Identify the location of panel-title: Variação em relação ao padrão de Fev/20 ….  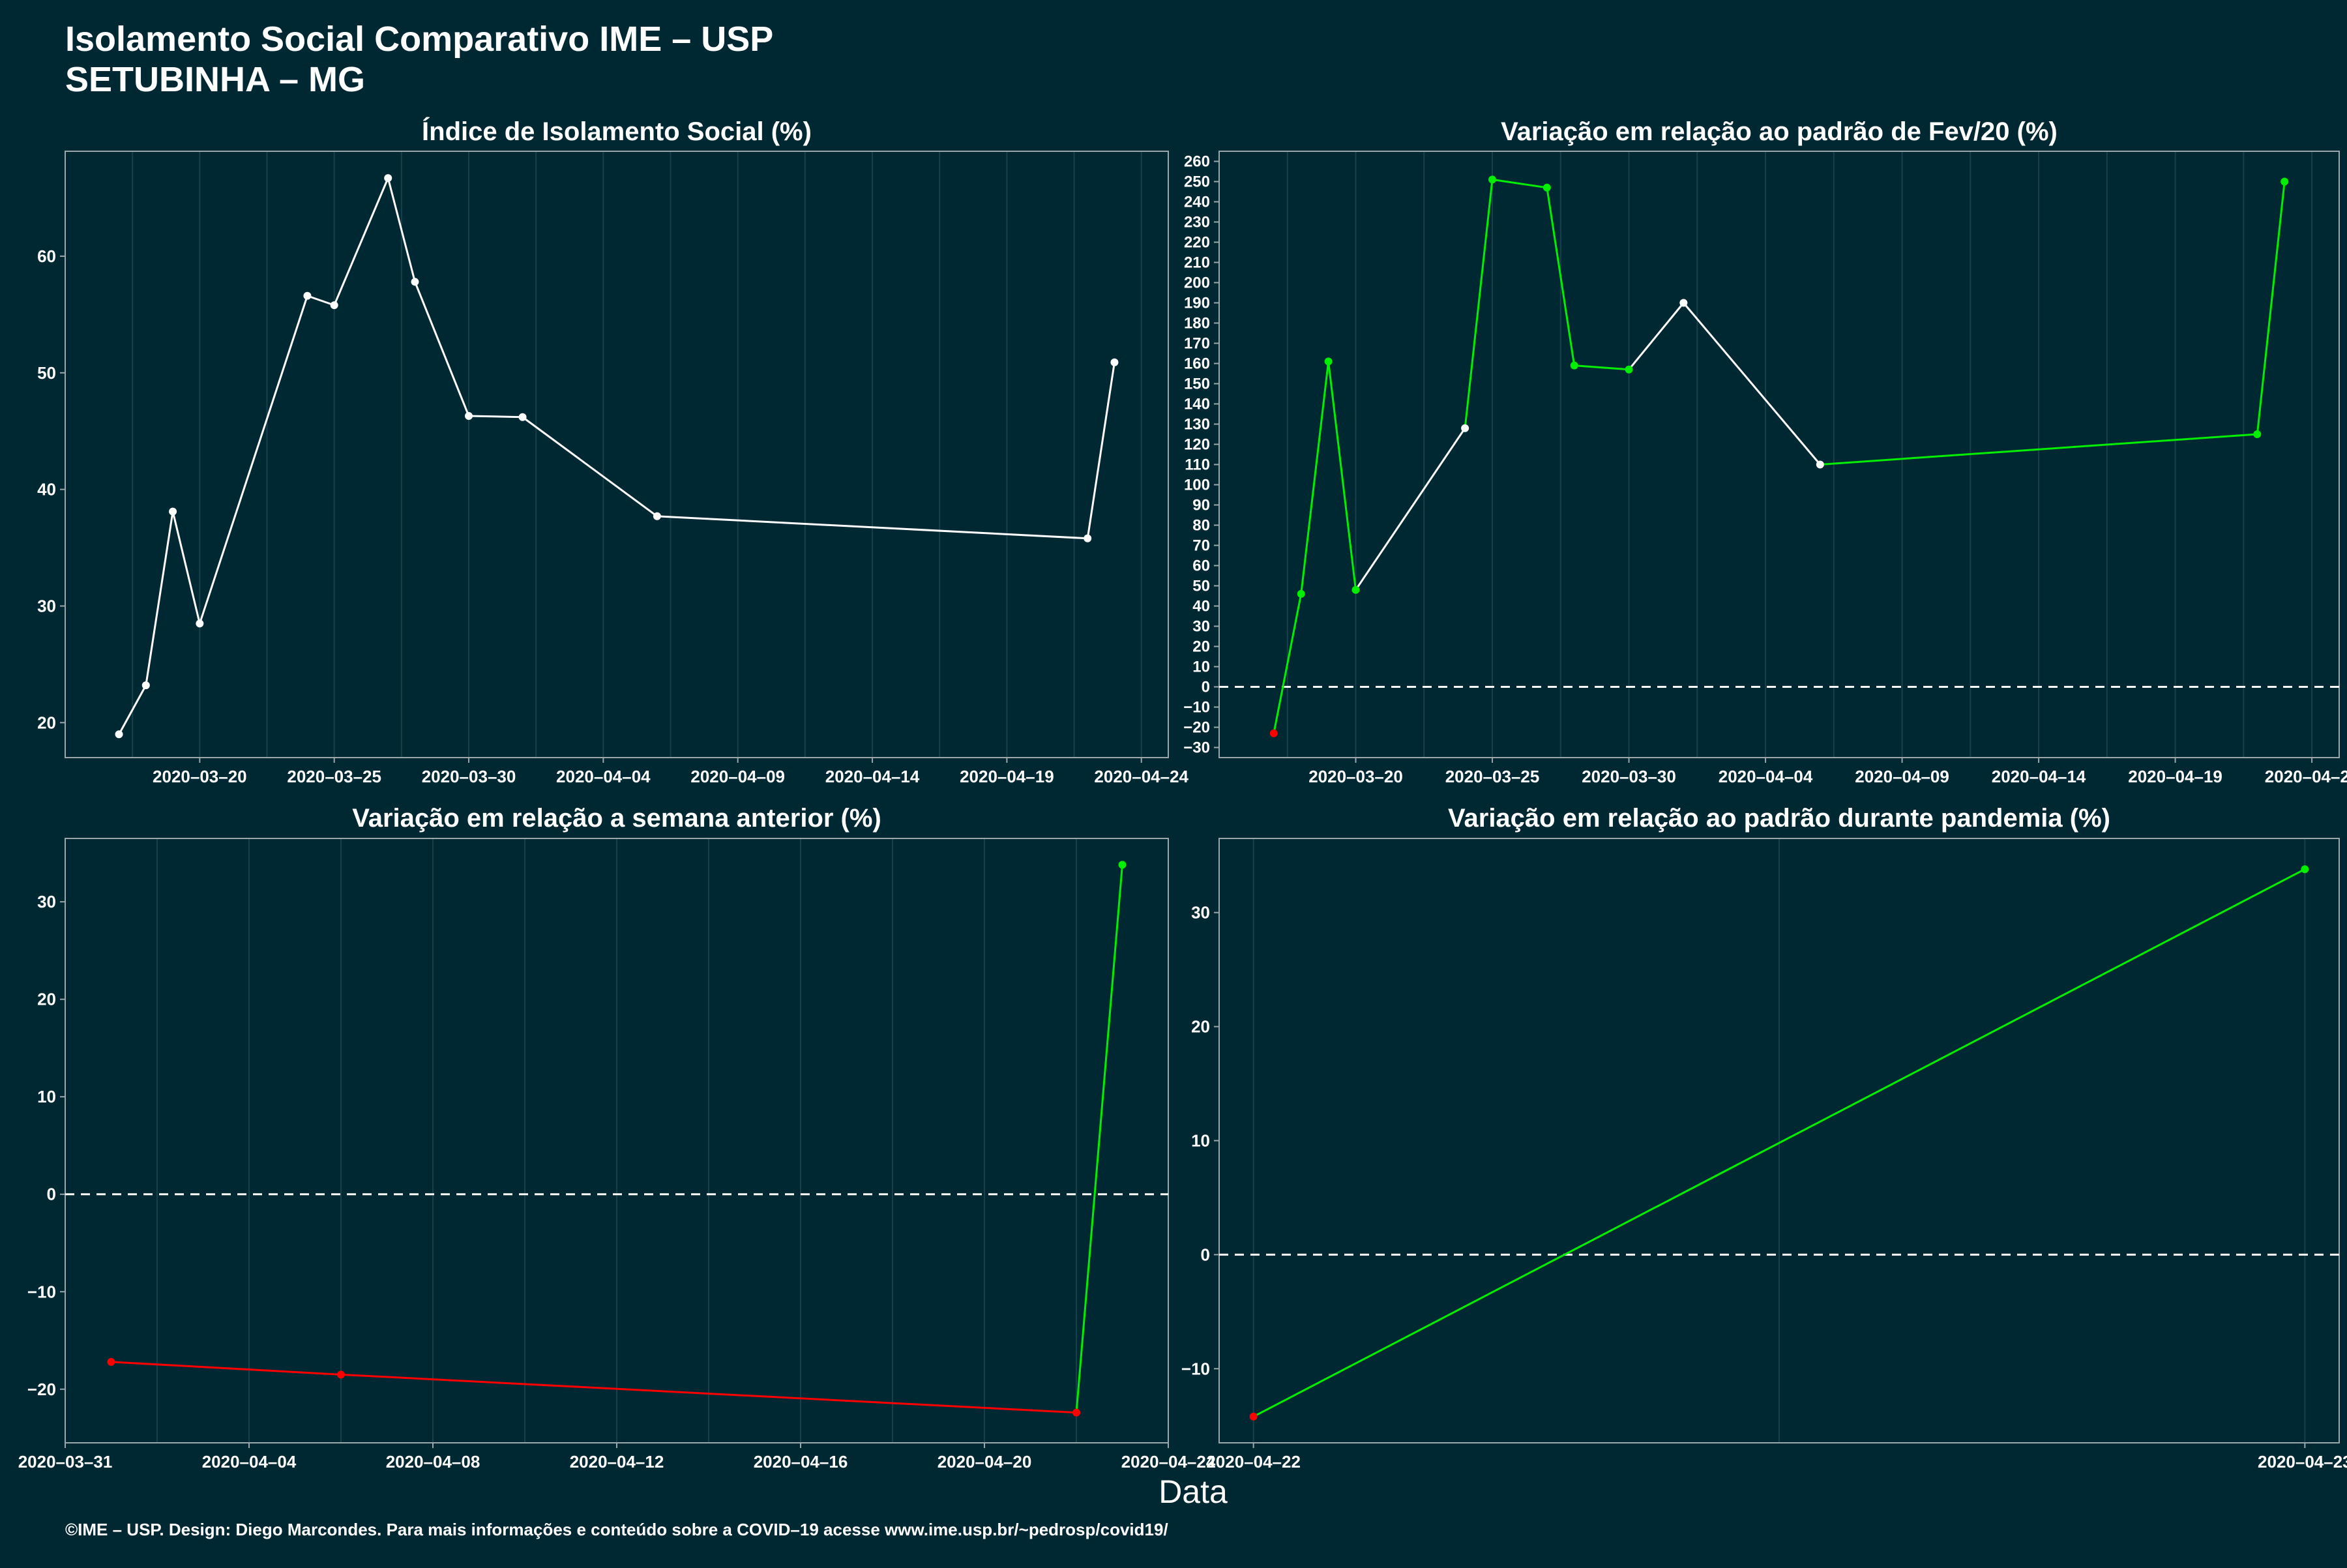
(1780, 132).